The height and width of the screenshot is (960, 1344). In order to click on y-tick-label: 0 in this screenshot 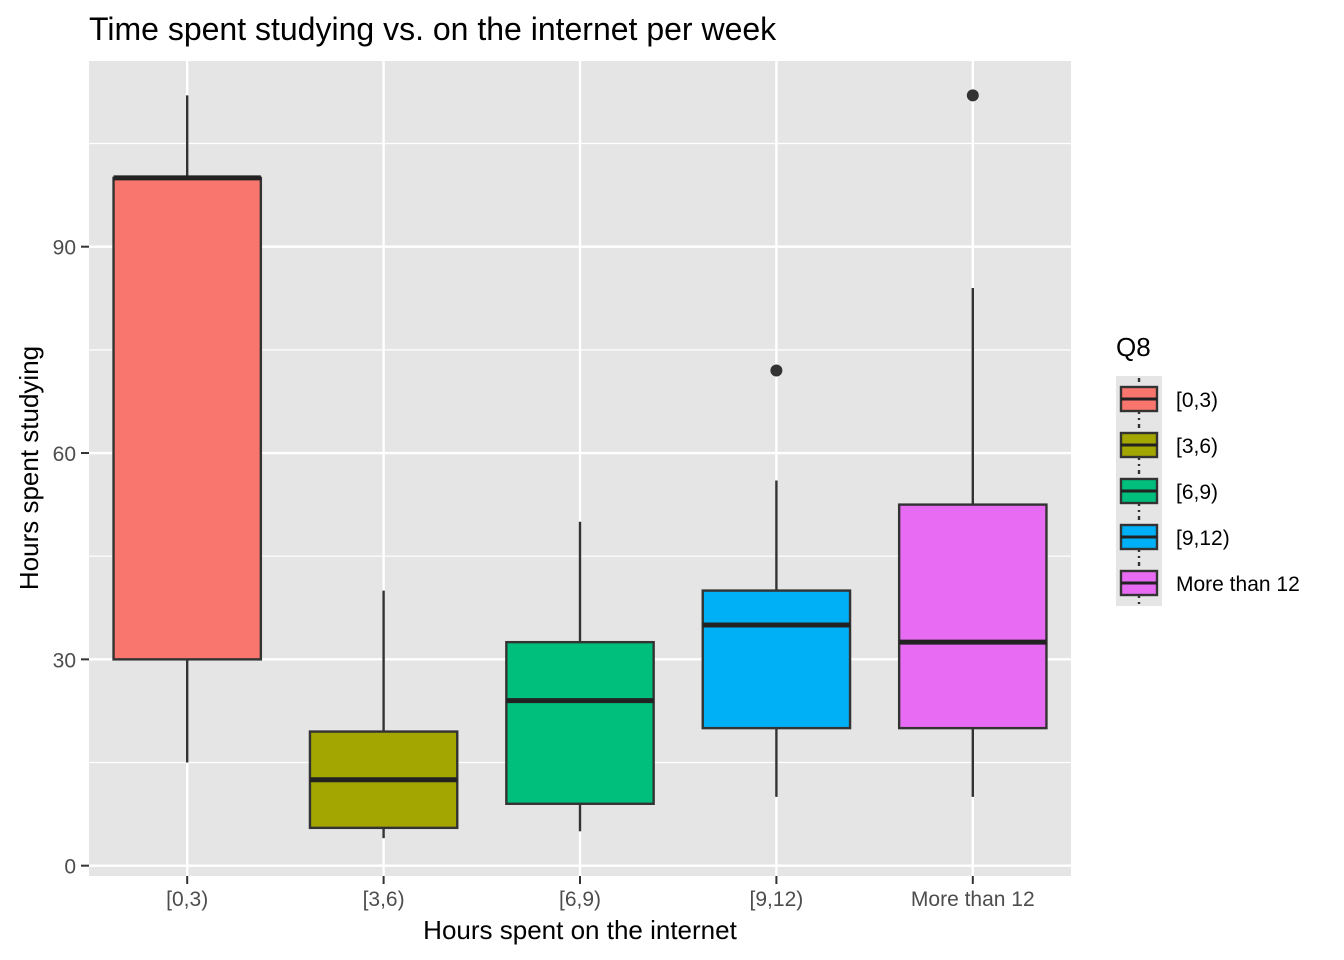, I will do `click(70, 867)`.